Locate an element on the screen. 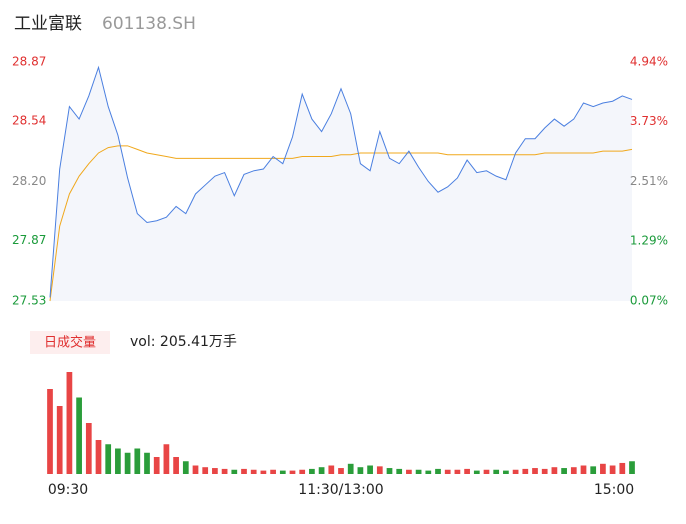  y-tick-label: 28.87 is located at coordinates (29, 62).